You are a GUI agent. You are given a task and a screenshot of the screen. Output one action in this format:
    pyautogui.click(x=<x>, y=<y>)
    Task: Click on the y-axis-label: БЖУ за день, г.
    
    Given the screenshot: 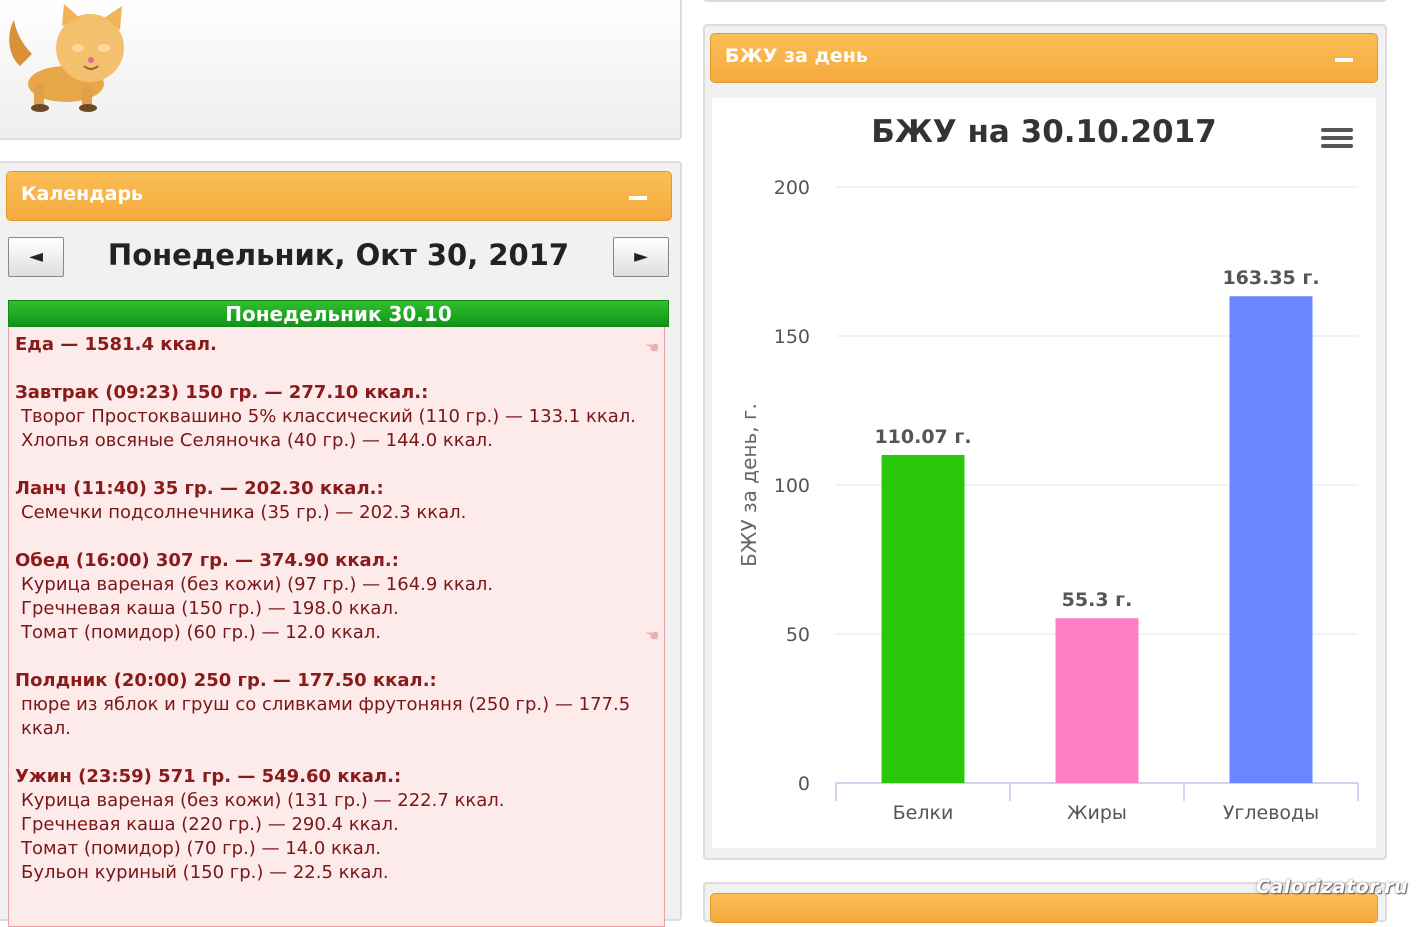 What is the action you would take?
    pyautogui.click(x=749, y=485)
    